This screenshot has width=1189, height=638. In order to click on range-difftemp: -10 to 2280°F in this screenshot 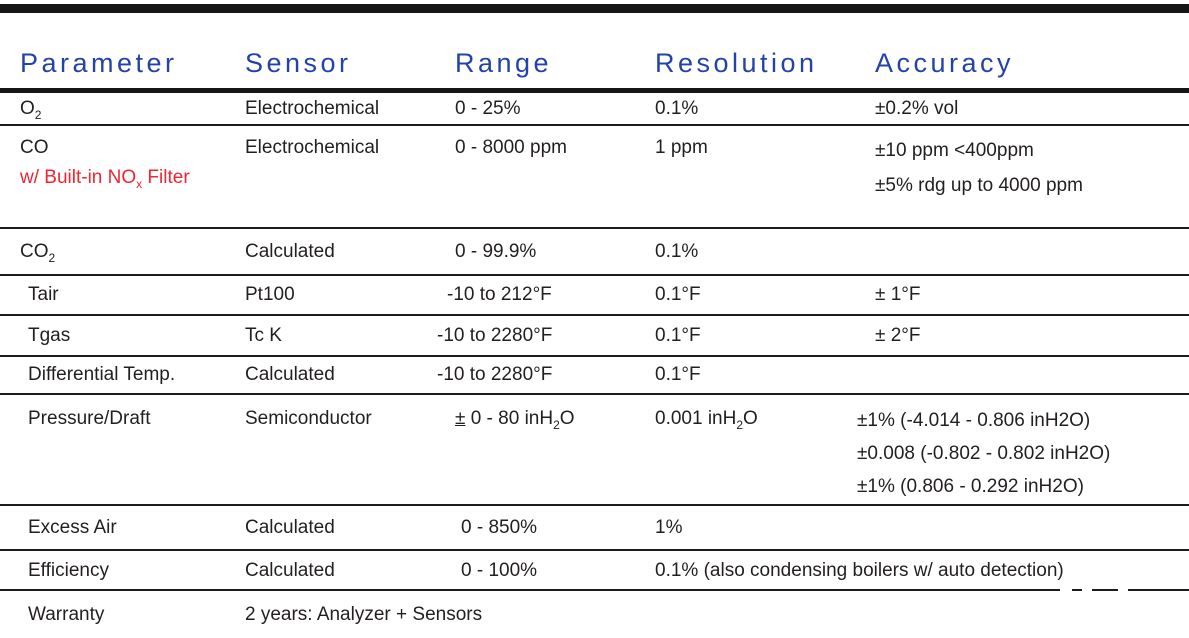, I will do `click(495, 374)`.